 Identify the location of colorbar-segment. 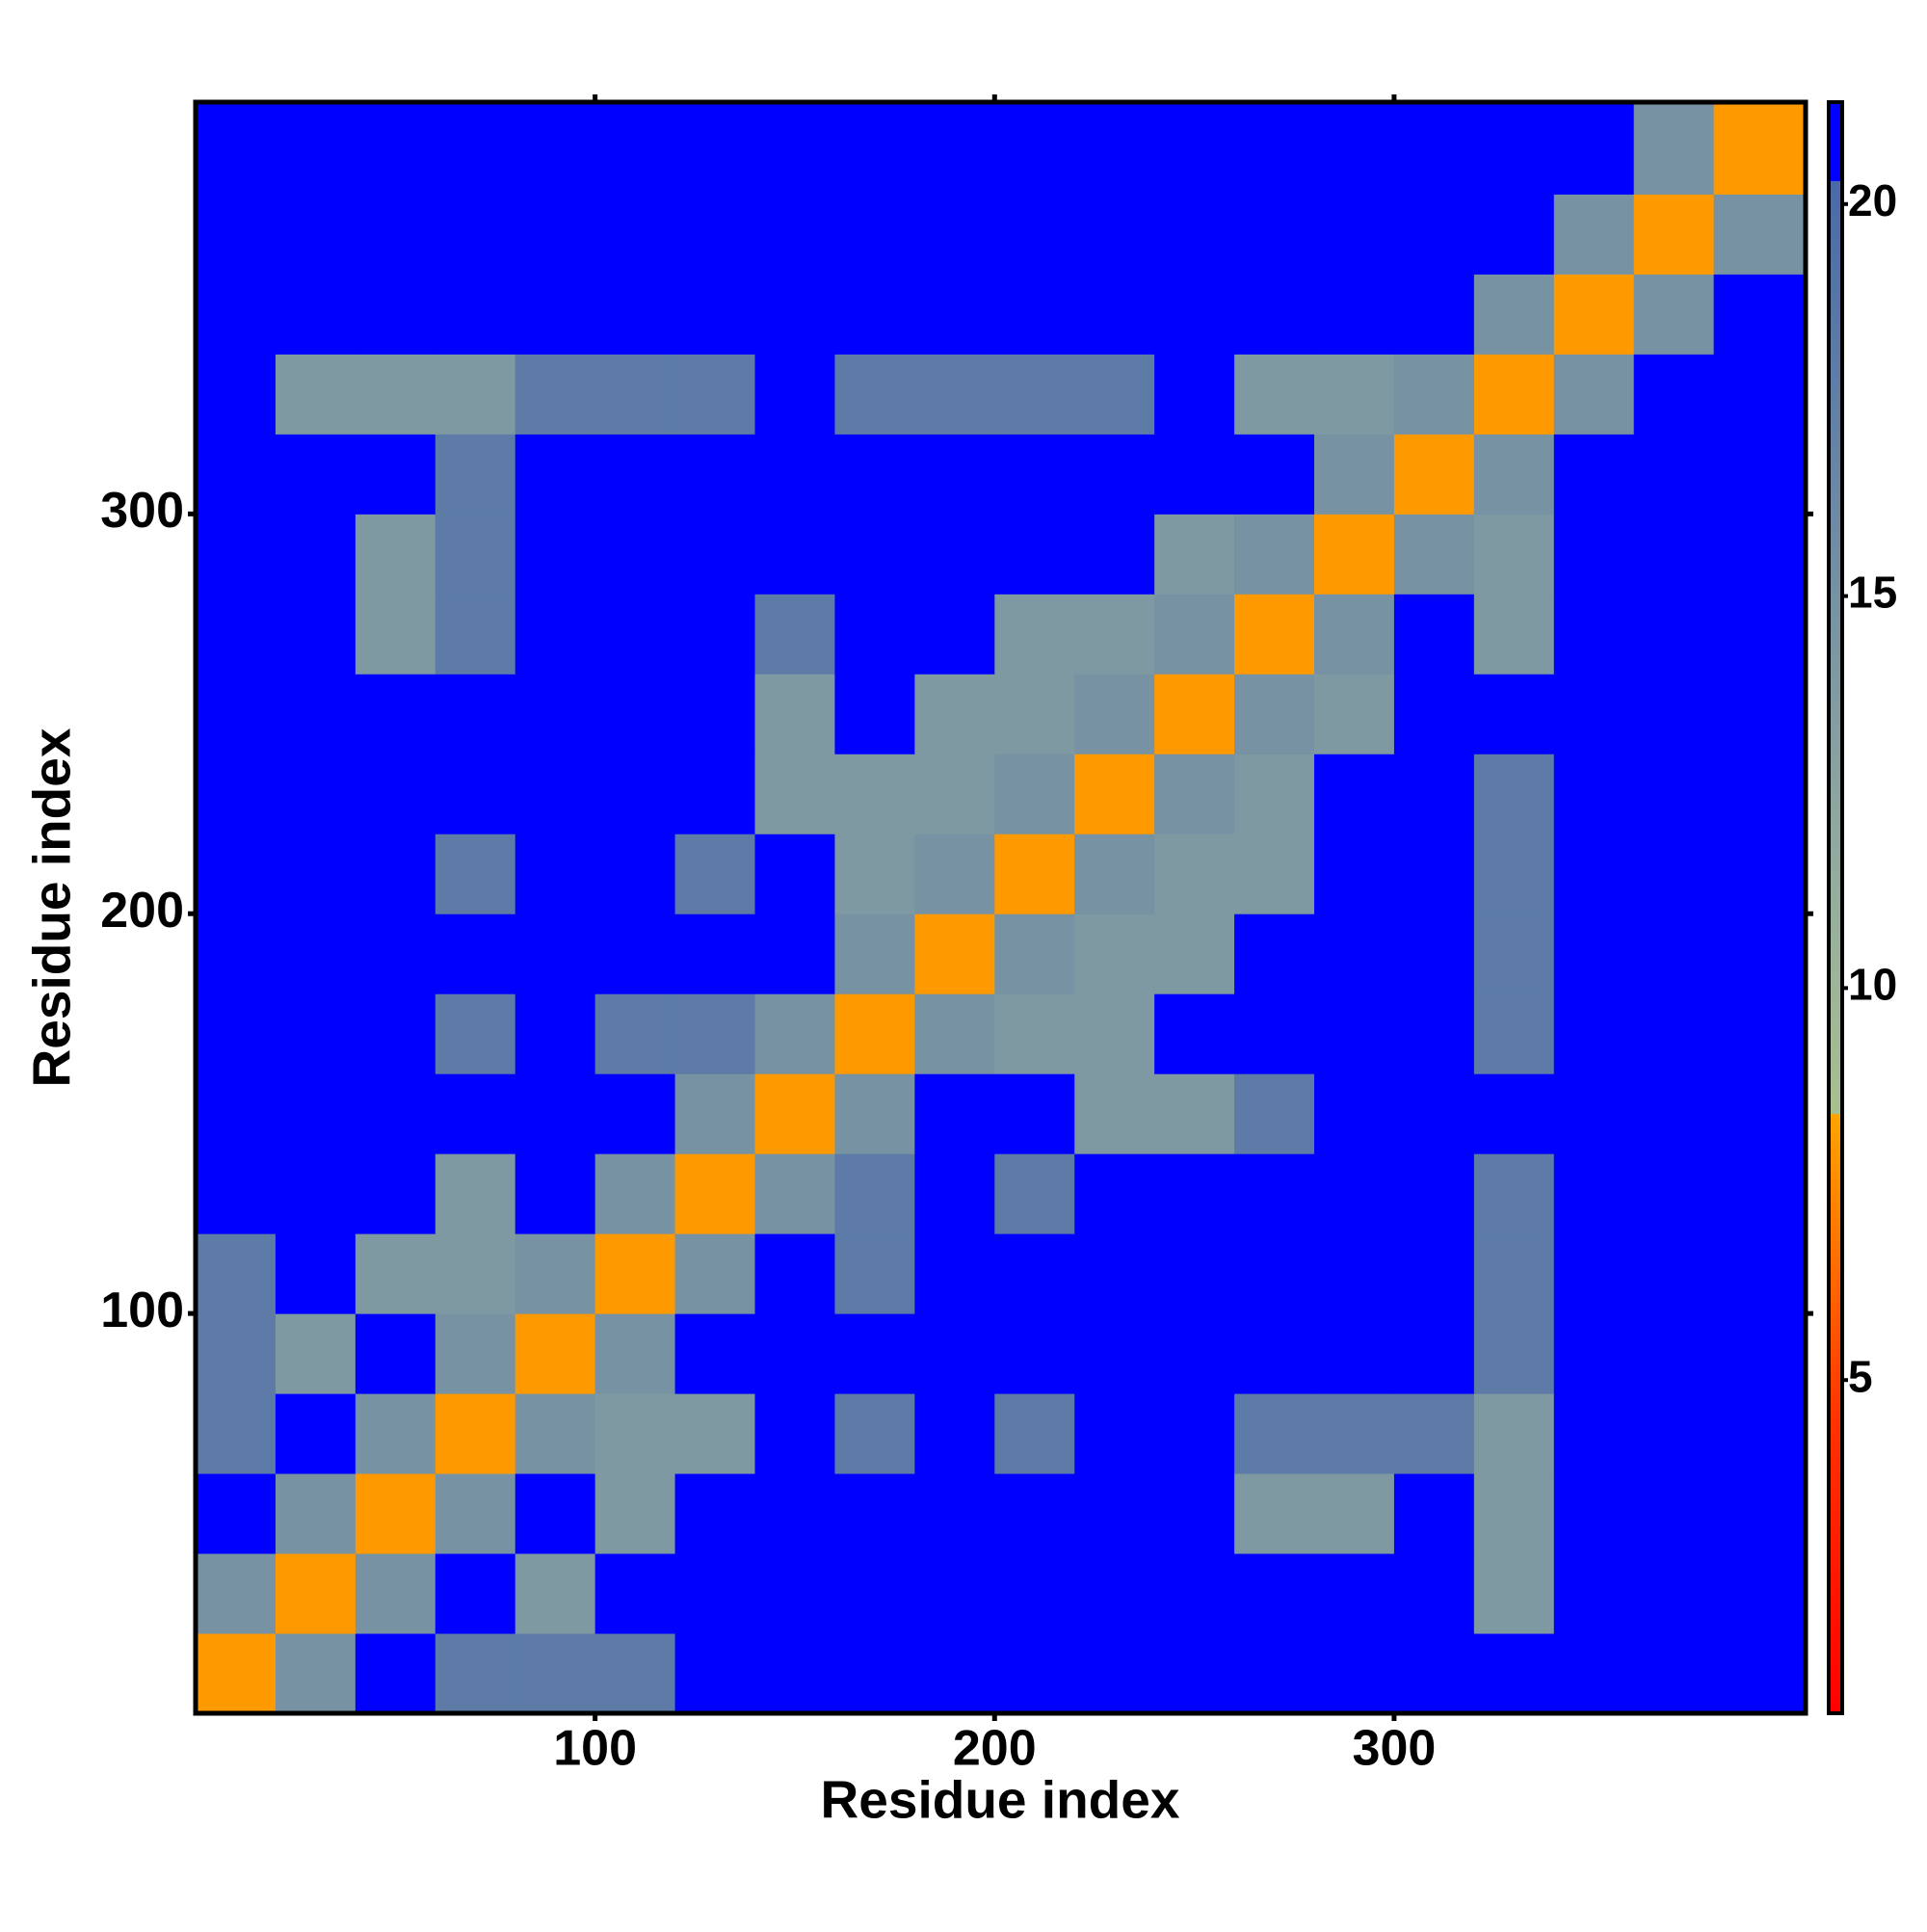
(1835, 1566).